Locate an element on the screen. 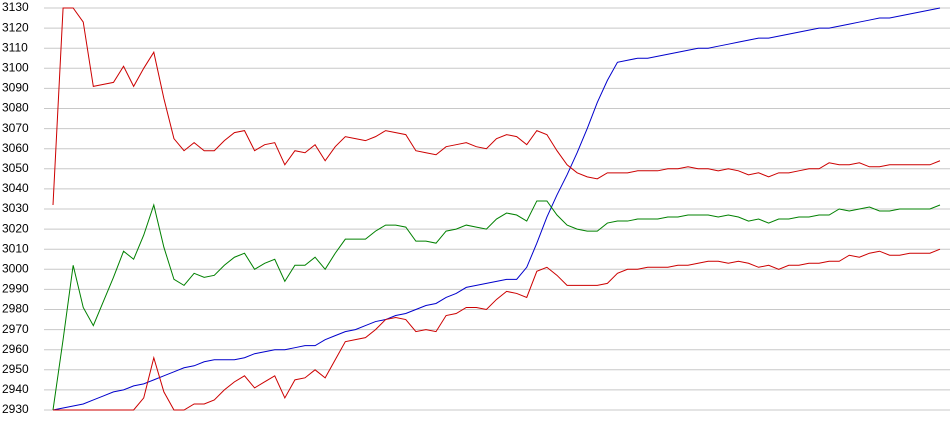  y-tick-label: 3050 is located at coordinates (15, 168).